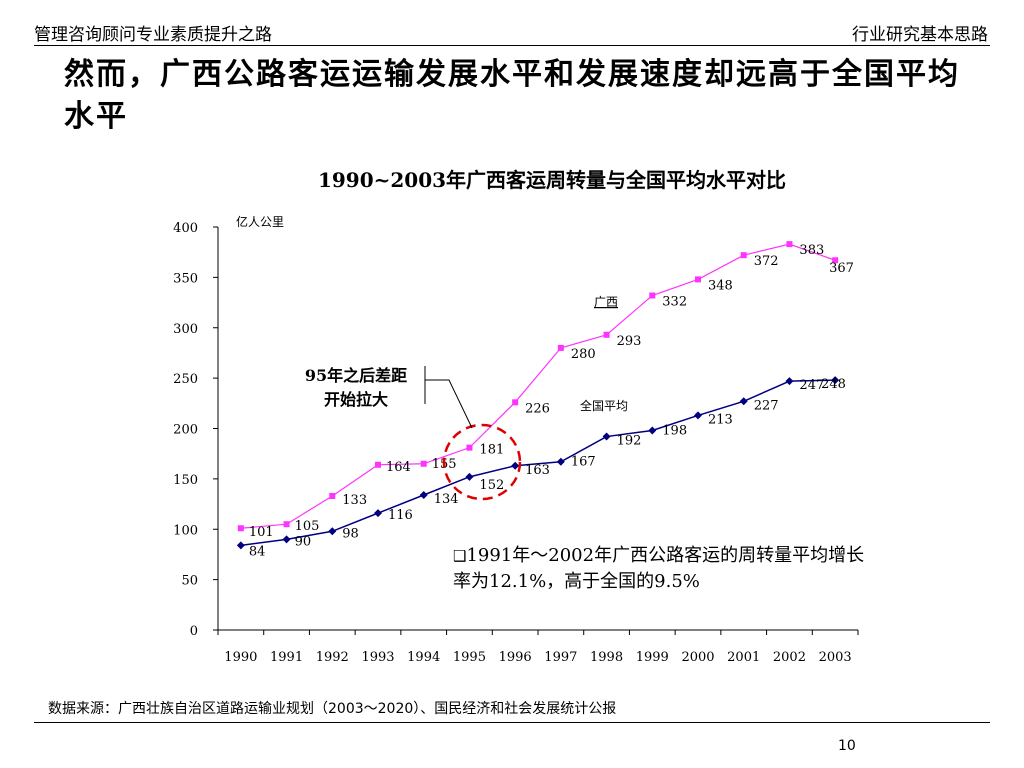 This screenshot has width=1024, height=768. What do you see at coordinates (185, 530) in the screenshot?
I see `y-tick-label: 100` at bounding box center [185, 530].